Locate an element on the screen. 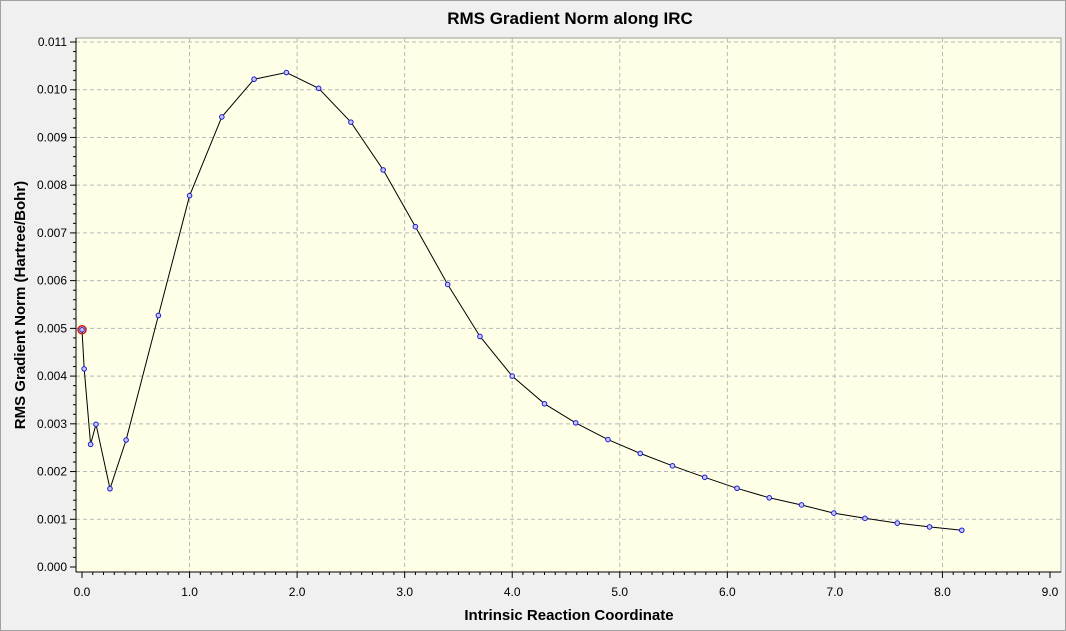  x-tick-label: 2.0 is located at coordinates (297, 592).